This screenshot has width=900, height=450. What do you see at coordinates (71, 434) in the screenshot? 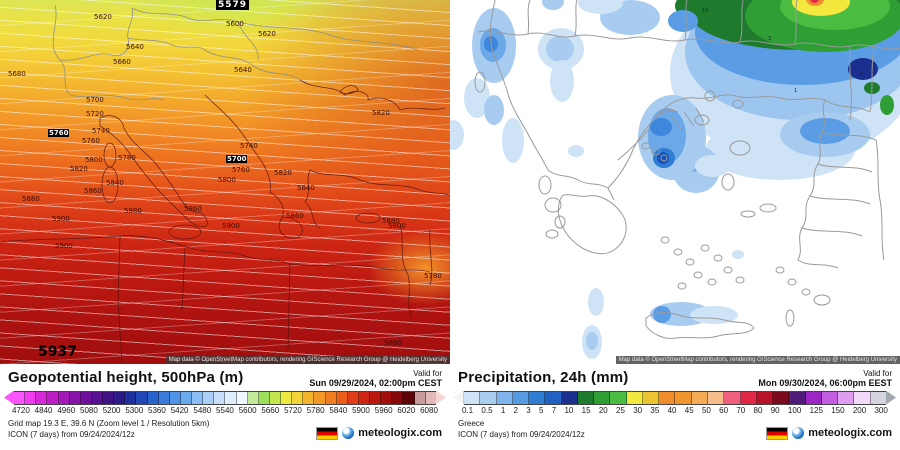
I see `model-run-info: ICON (7 days) from 09/24/2024/12z` at bounding box center [71, 434].